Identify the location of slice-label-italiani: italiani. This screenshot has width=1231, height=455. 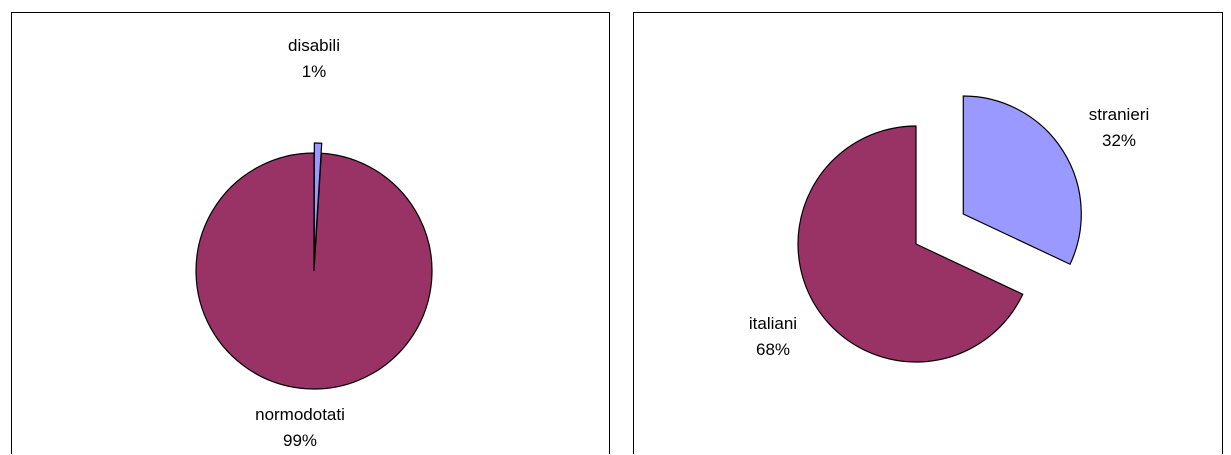
(773, 323).